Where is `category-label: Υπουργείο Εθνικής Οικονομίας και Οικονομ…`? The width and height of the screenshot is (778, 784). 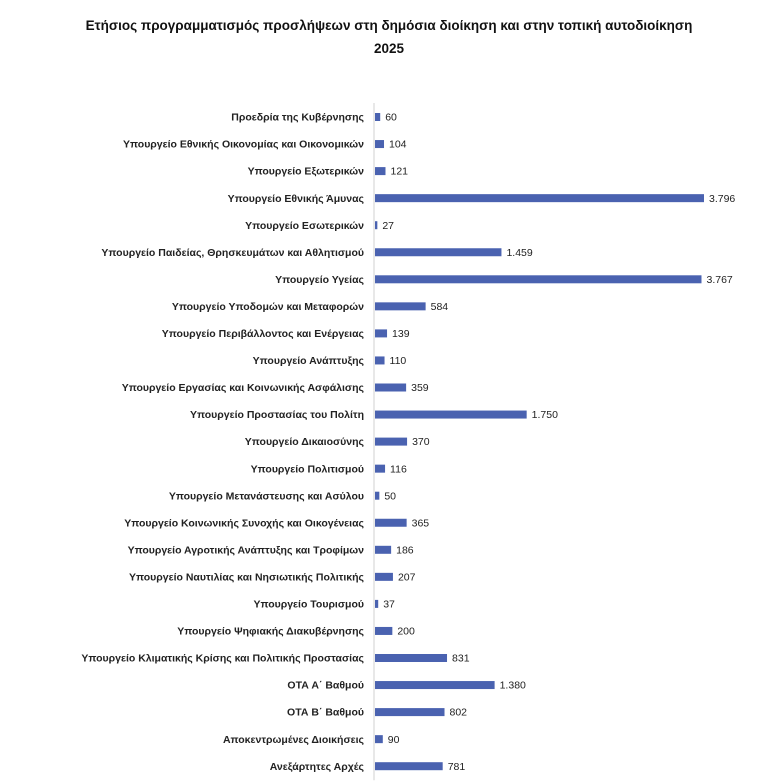 category-label: Υπουργείο Εθνικής Οικονομίας και Οικονομ… is located at coordinates (243, 145).